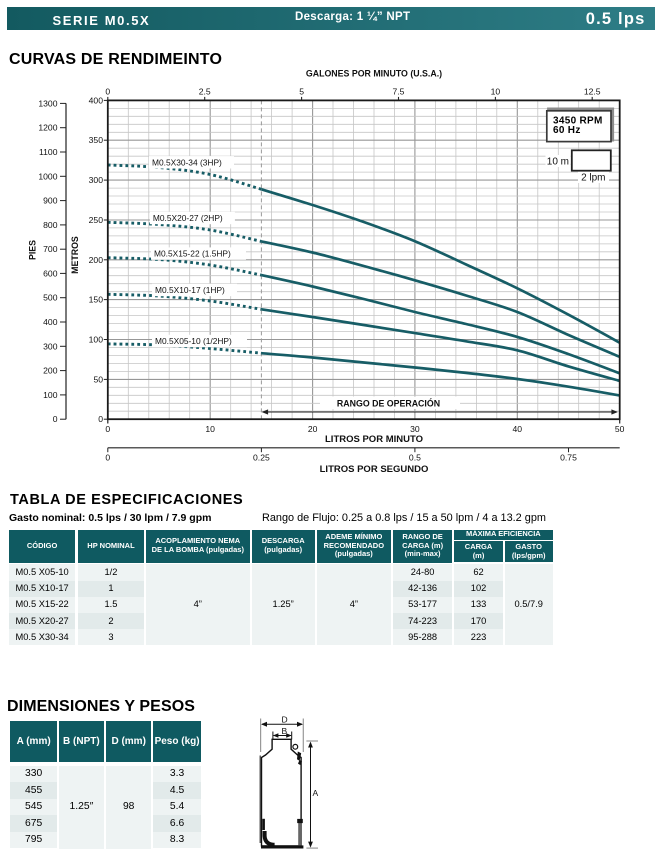 Image resolution: width=664 pixels, height=863 pixels. What do you see at coordinates (50, 249) in the screenshot?
I see `svg-text: 700` at bounding box center [50, 249].